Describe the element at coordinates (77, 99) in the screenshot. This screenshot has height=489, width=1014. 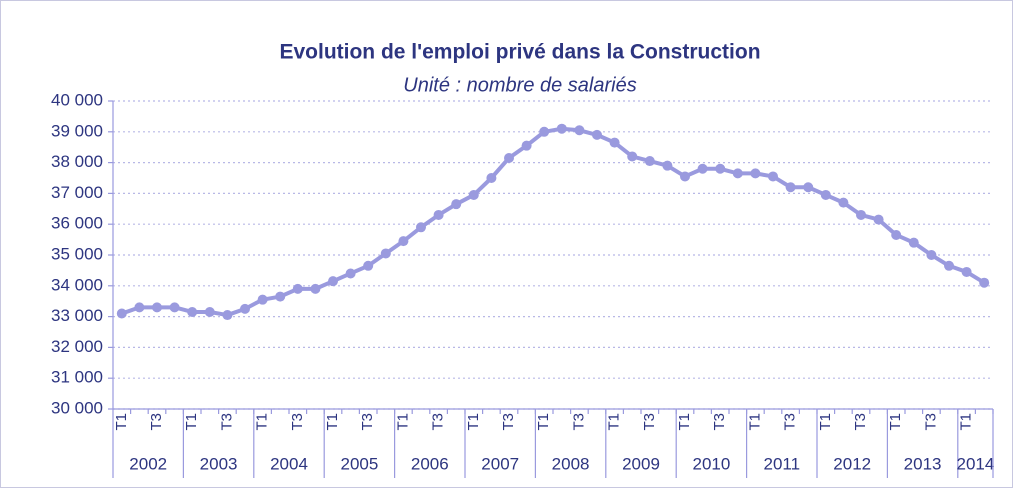
I see `y-tick-label: 40 000` at that location.